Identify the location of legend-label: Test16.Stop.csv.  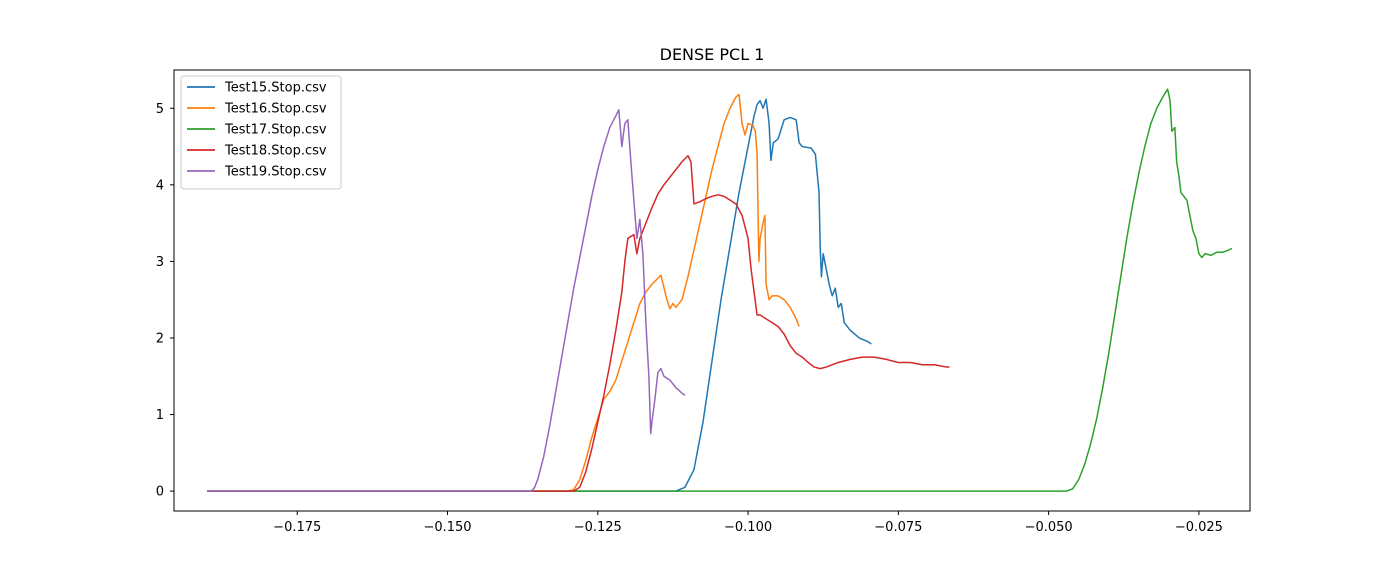
(275, 109).